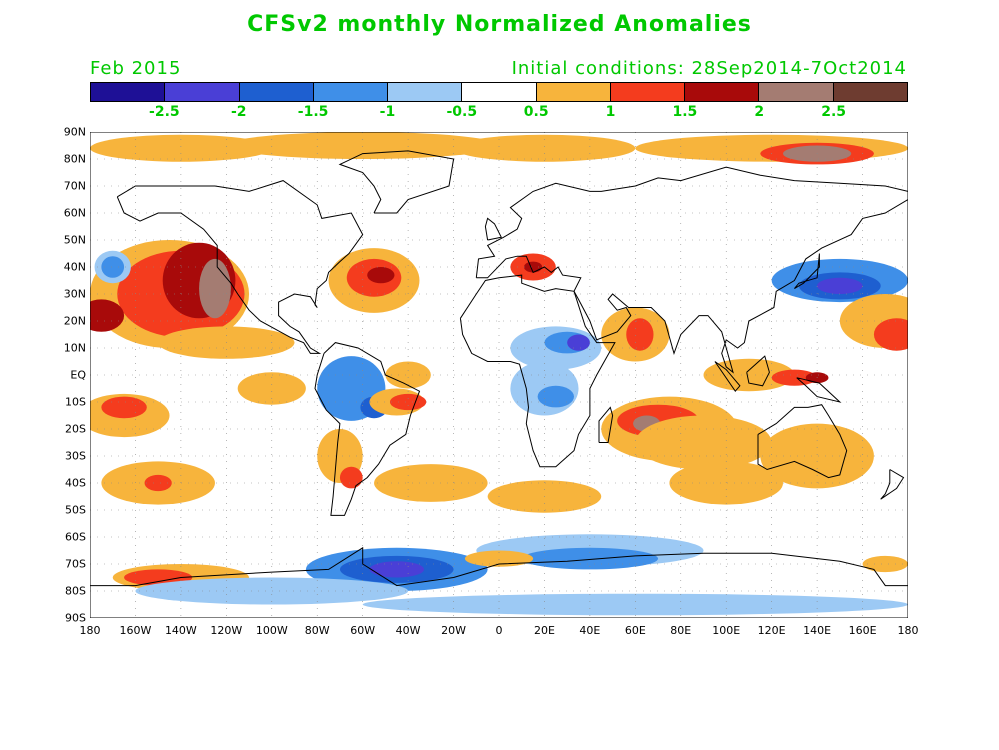 The width and height of the screenshot is (999, 750). What do you see at coordinates (75, 510) in the screenshot?
I see `lat-label: 50S` at bounding box center [75, 510].